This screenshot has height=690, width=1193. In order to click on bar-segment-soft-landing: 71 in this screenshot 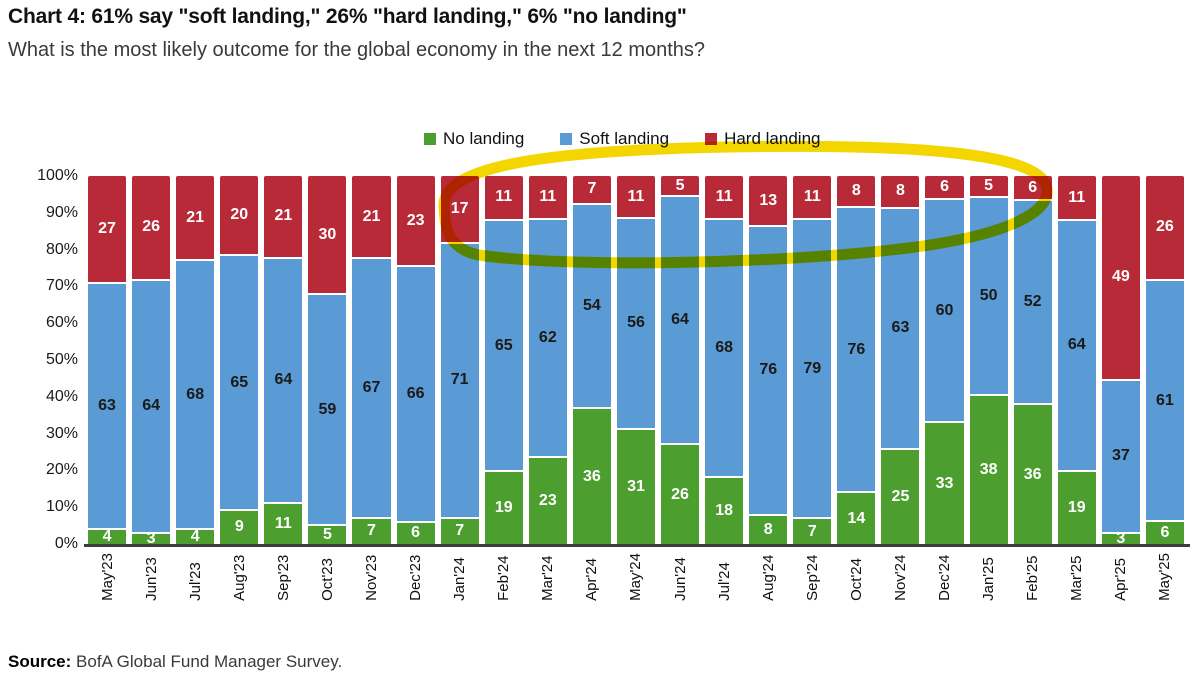, I will do `click(459, 379)`.